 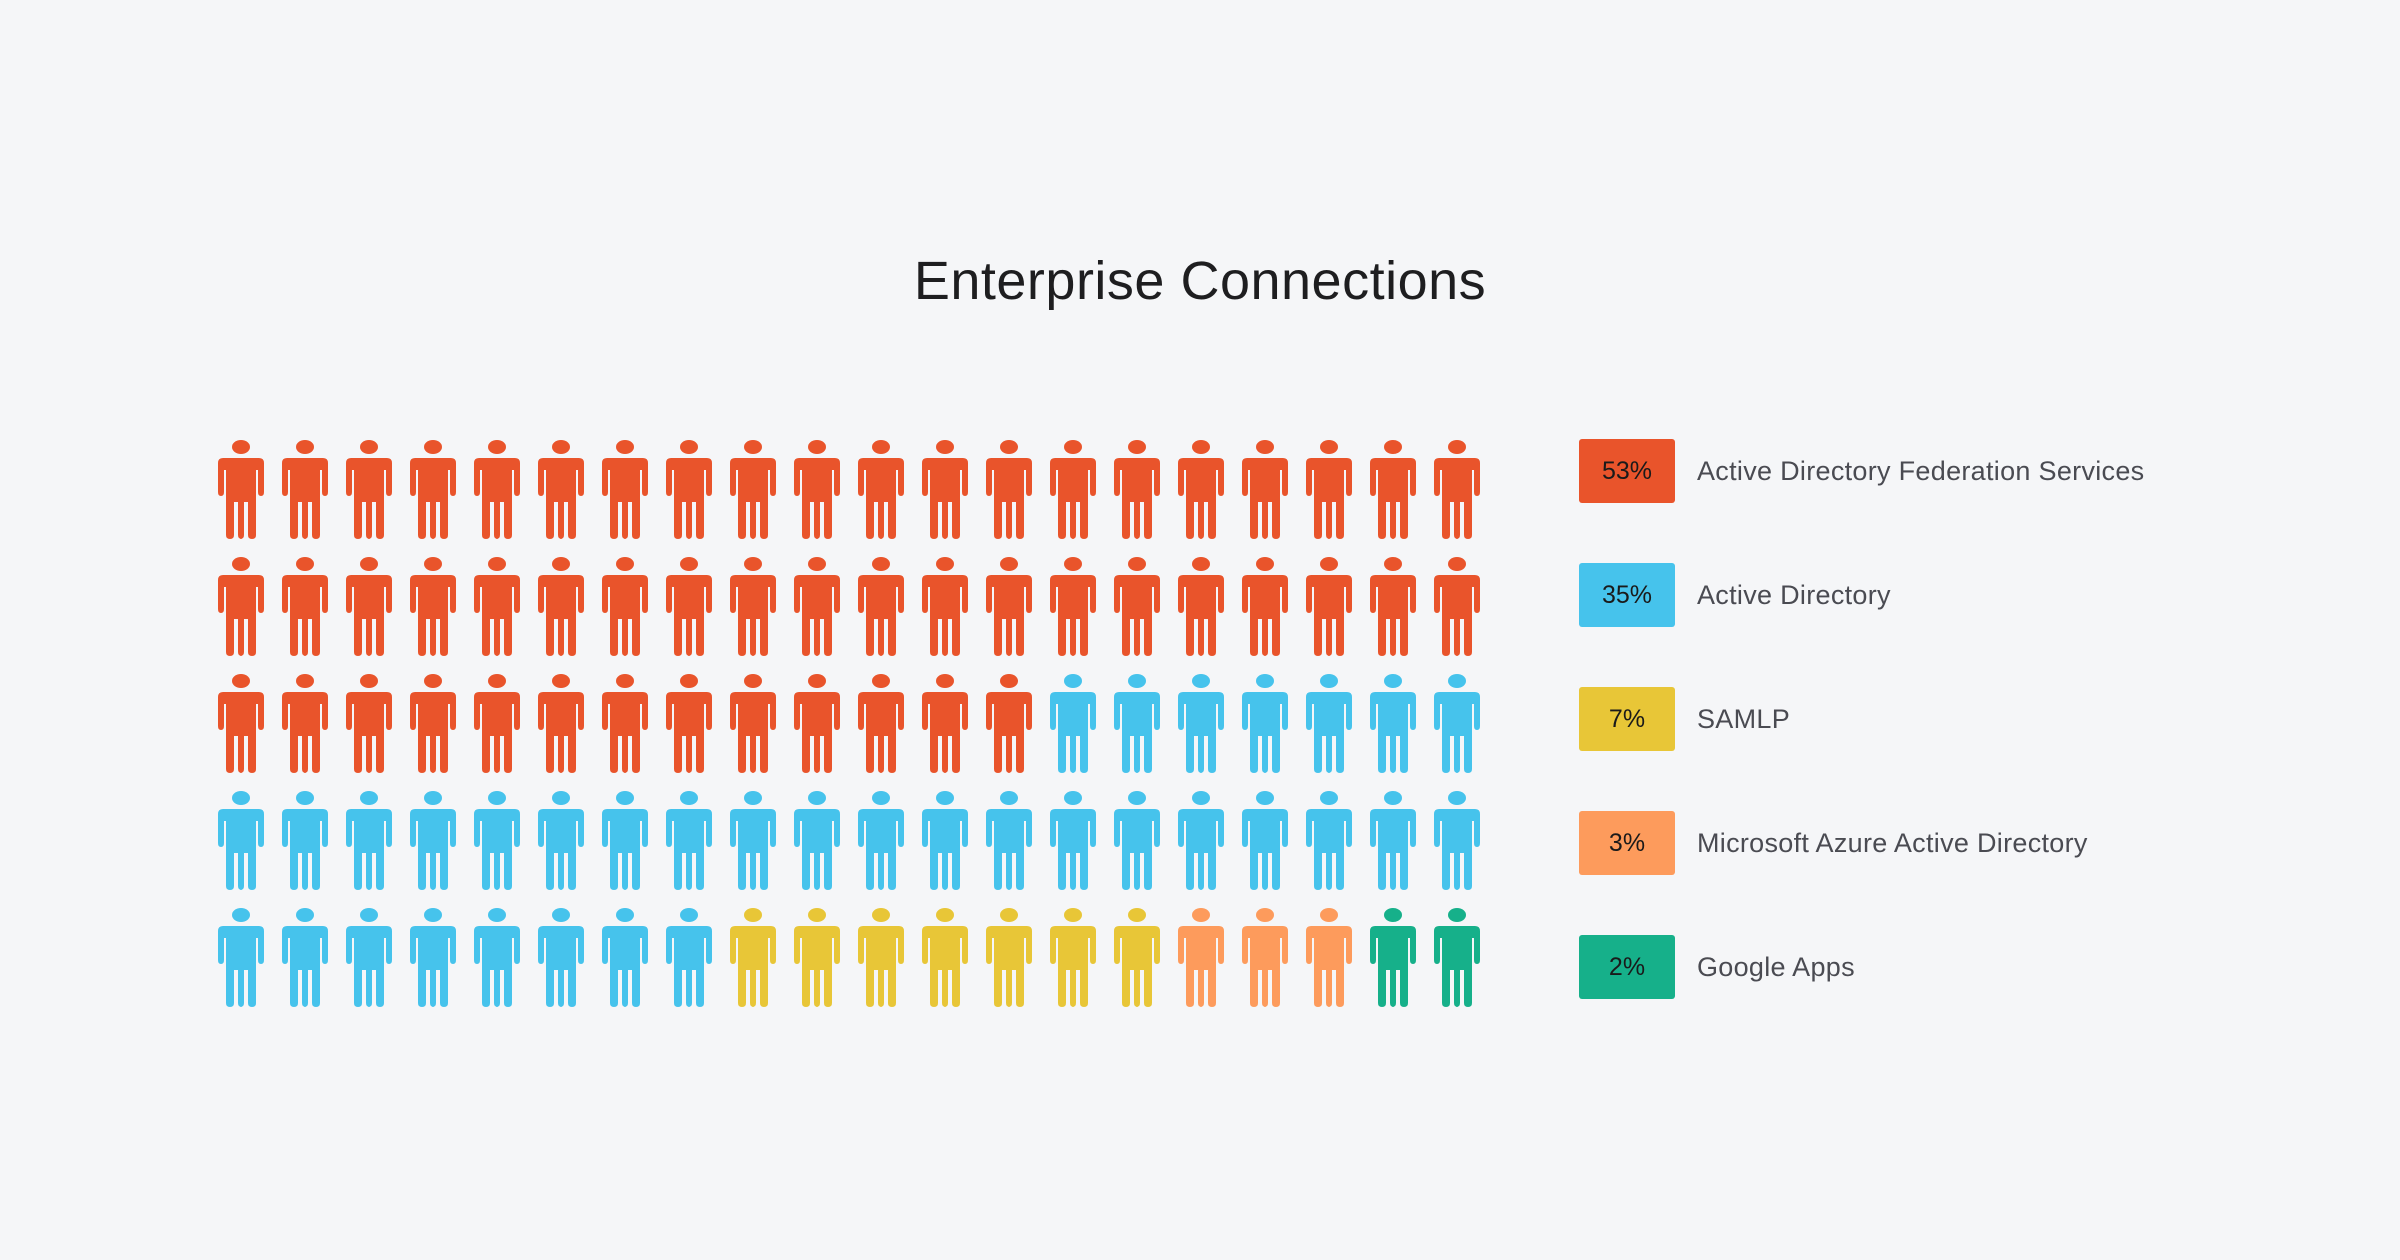 What do you see at coordinates (1979, 719) in the screenshot?
I see `legend-item-samlp: 7% SAMLP` at bounding box center [1979, 719].